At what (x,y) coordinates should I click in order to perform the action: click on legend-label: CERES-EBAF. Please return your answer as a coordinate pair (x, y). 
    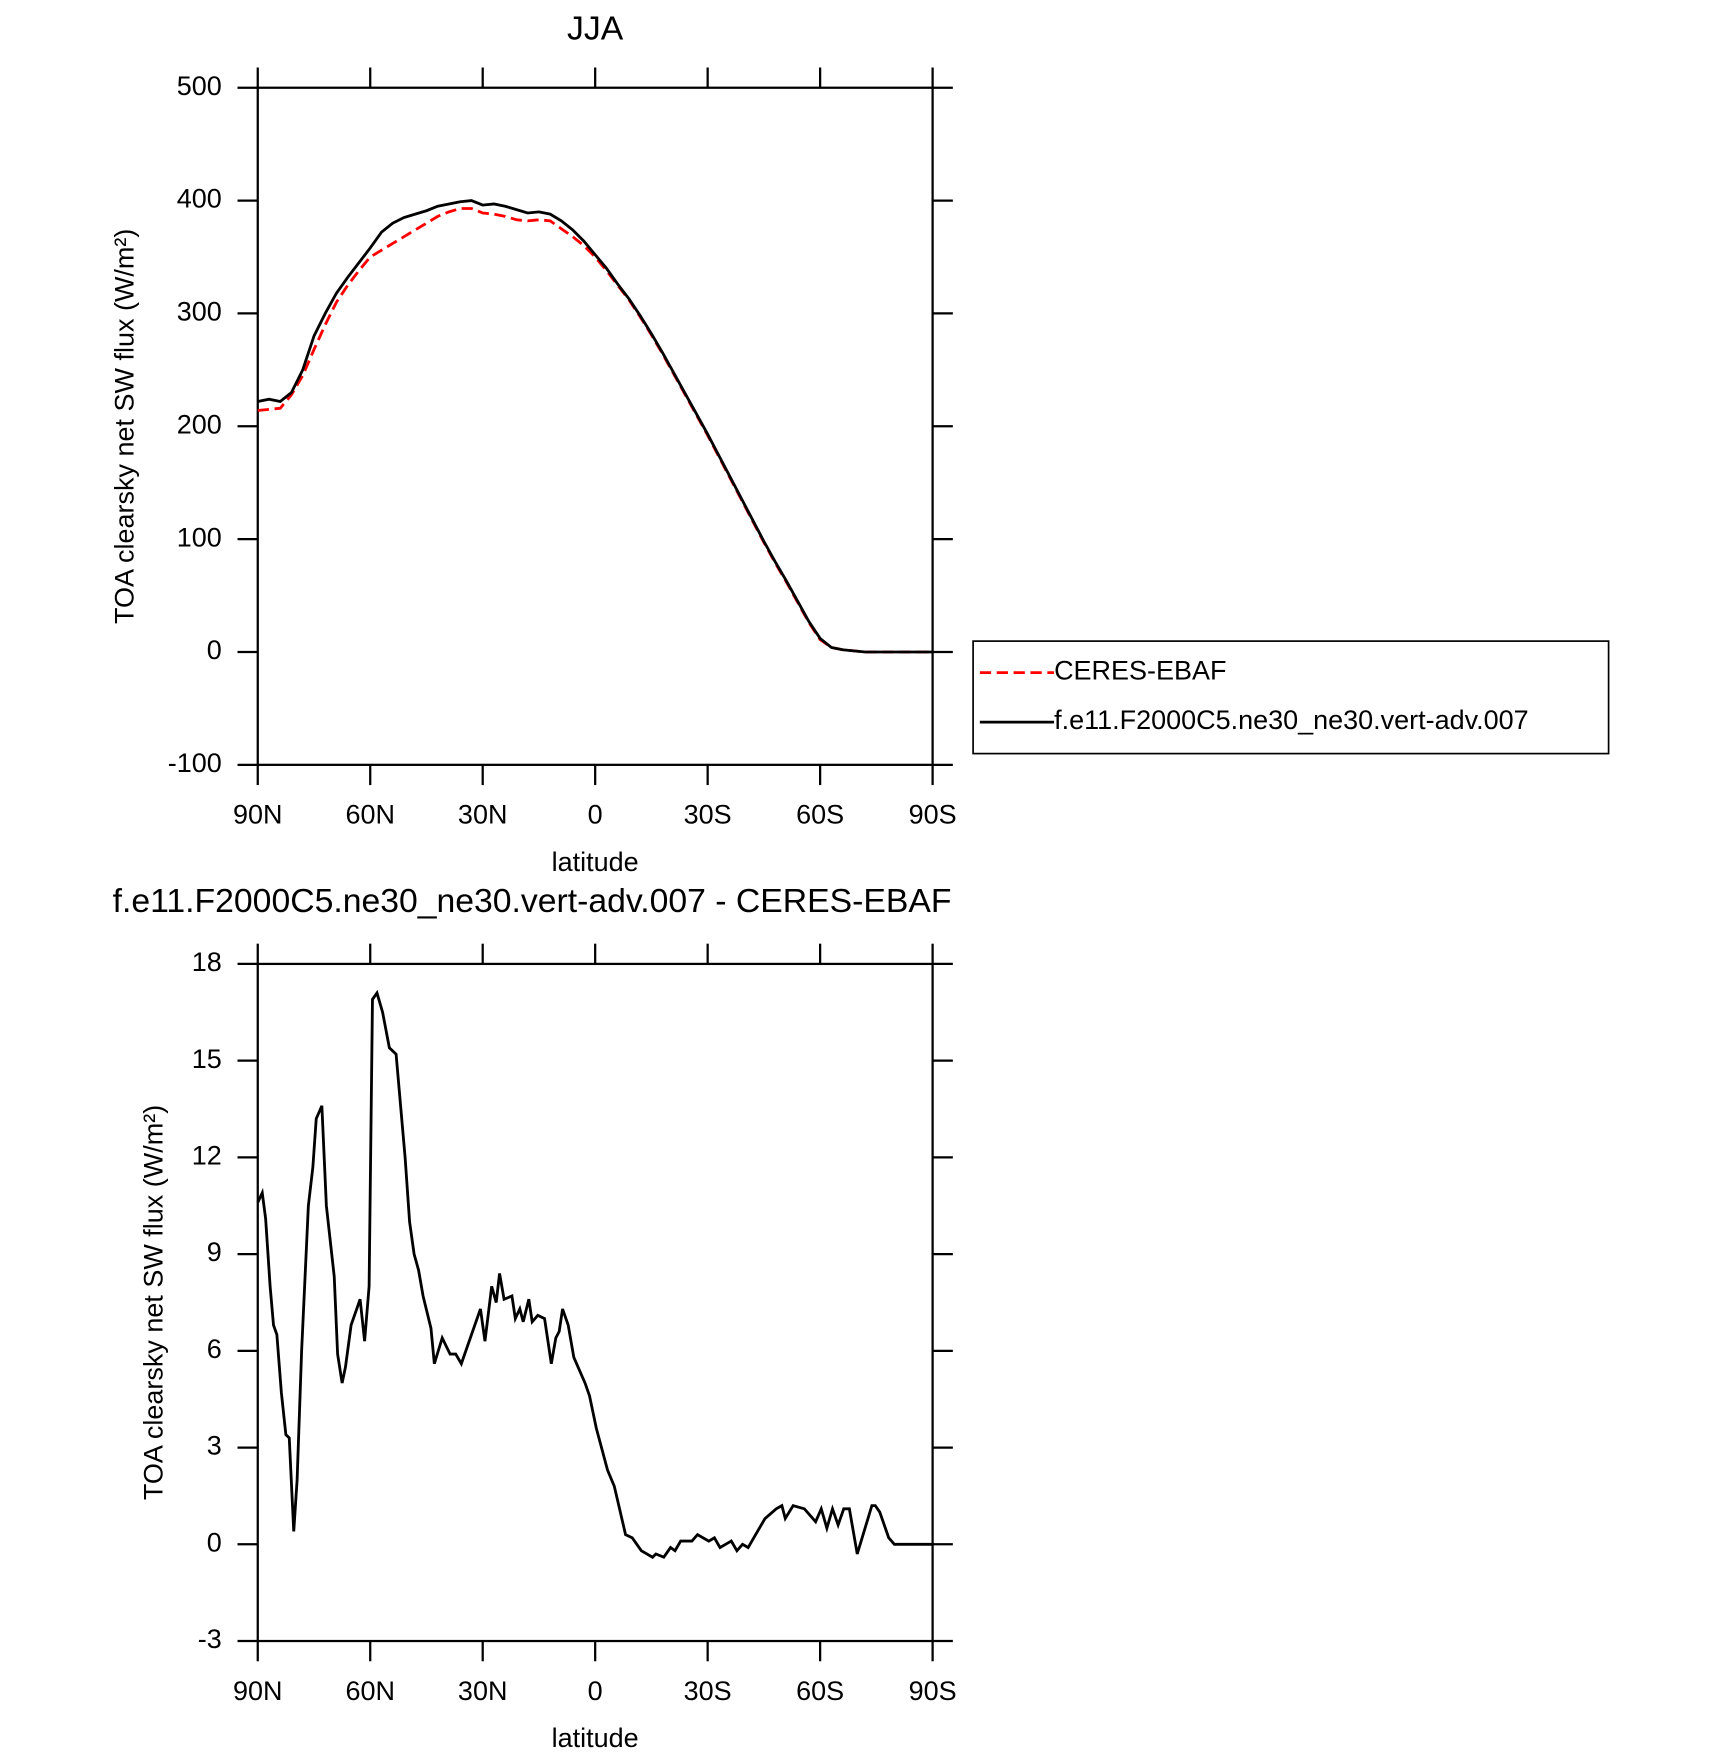
    Looking at the image, I should click on (1140, 671).